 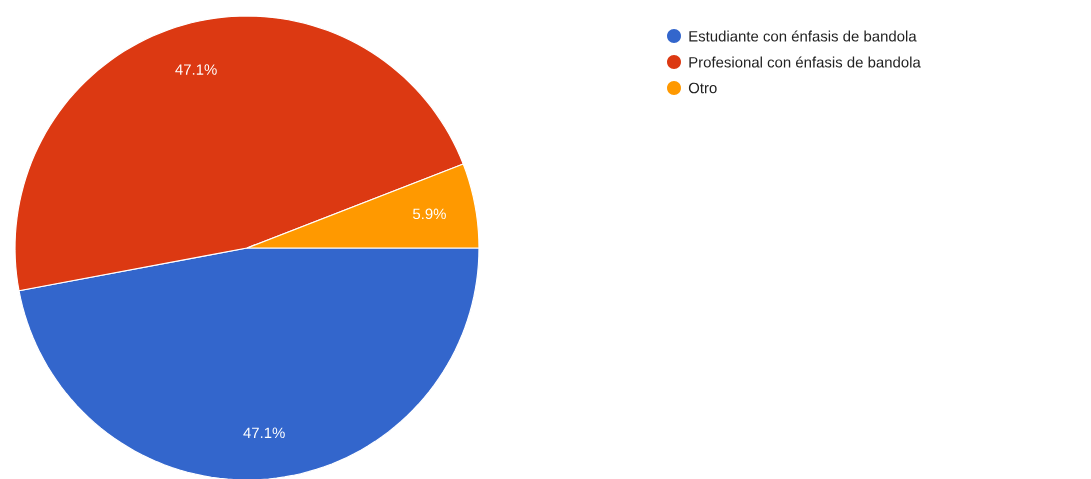 What do you see at coordinates (803, 36) in the screenshot?
I see `legend-label: Estudiante con énfasis de bandola` at bounding box center [803, 36].